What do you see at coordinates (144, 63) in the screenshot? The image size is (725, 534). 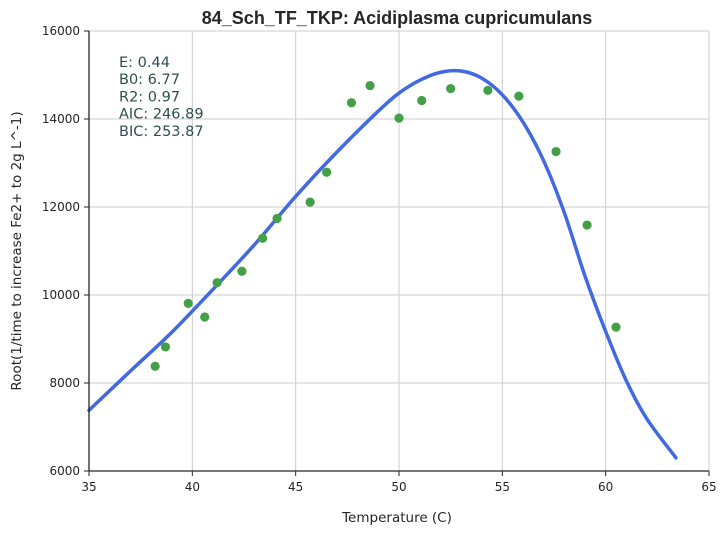 I see `fit-stat-line: E: 0.44` at bounding box center [144, 63].